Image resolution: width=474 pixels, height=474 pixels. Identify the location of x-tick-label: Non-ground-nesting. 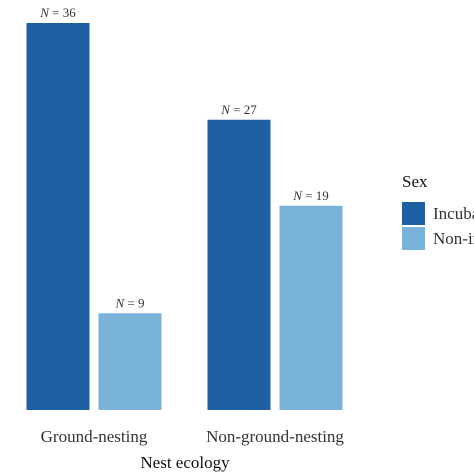
(275, 436).